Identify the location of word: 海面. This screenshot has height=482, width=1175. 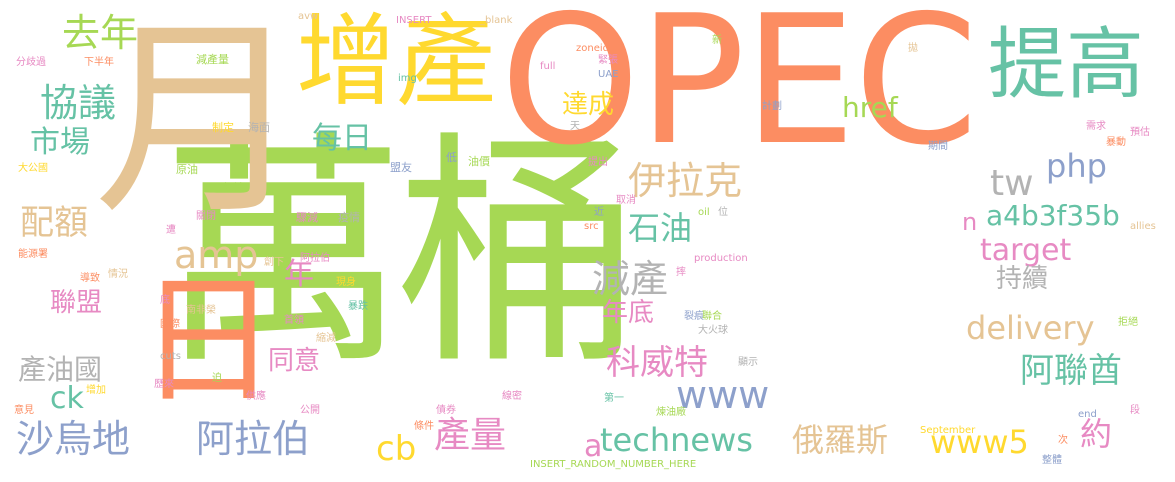
(259, 127).